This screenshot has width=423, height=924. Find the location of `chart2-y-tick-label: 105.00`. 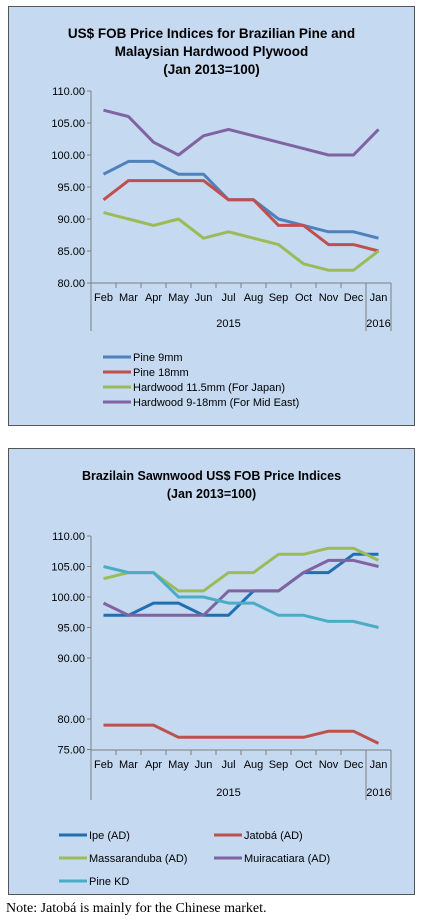

chart2-y-tick-label: 105.00 is located at coordinates (68, 568).